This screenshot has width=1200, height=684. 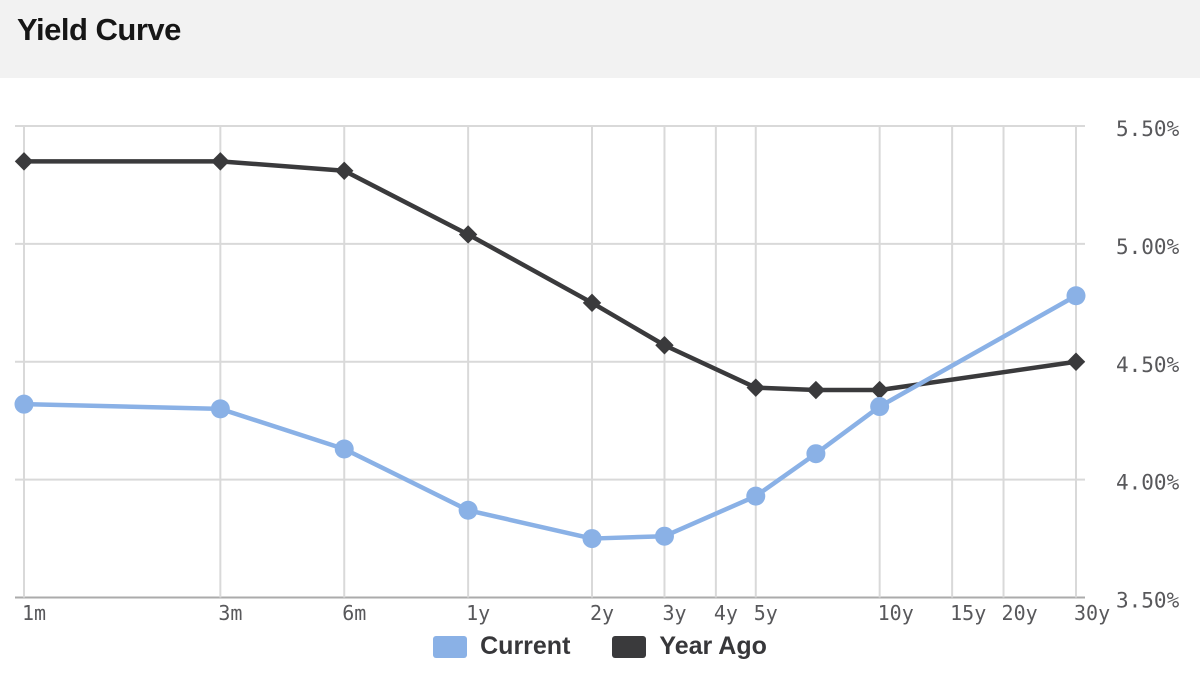 I want to click on x-axis-tick-label: 2y, so click(x=602, y=613).